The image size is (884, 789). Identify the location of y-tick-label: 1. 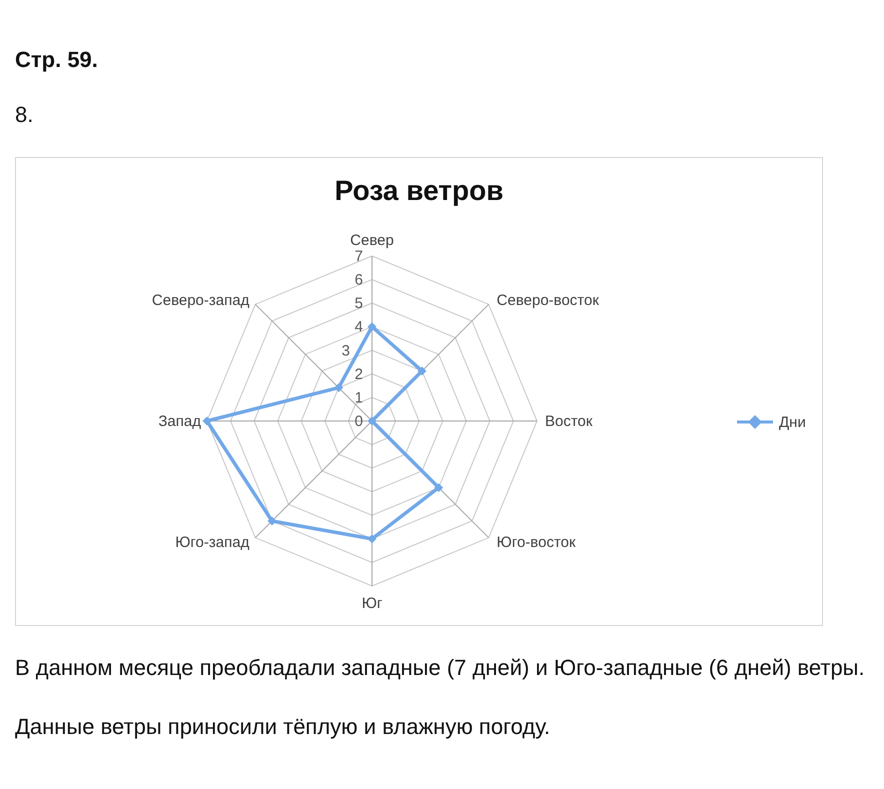
(358, 397).